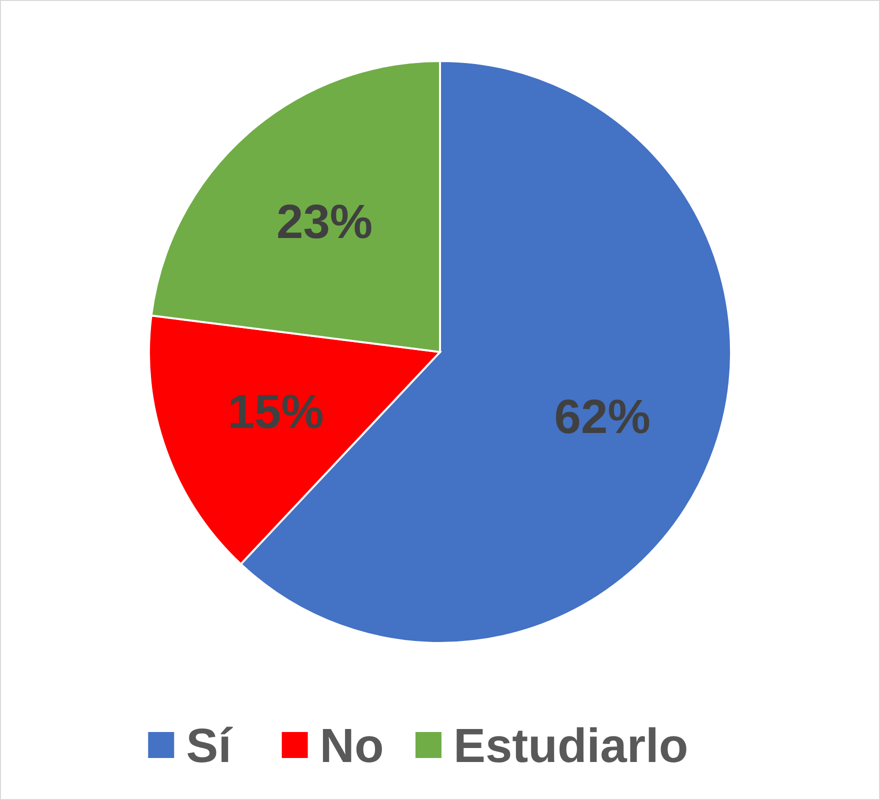 The width and height of the screenshot is (880, 800). Describe the element at coordinates (324, 222) in the screenshot. I see `data-label: 23%` at that location.